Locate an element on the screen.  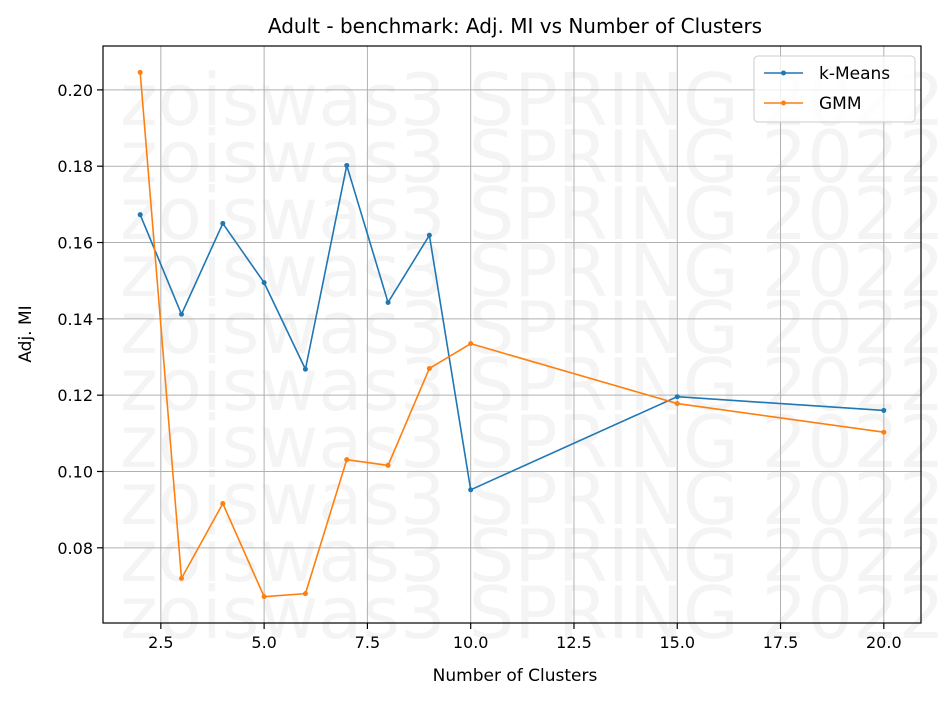
legend: k-Means GMM is located at coordinates (834, 89).